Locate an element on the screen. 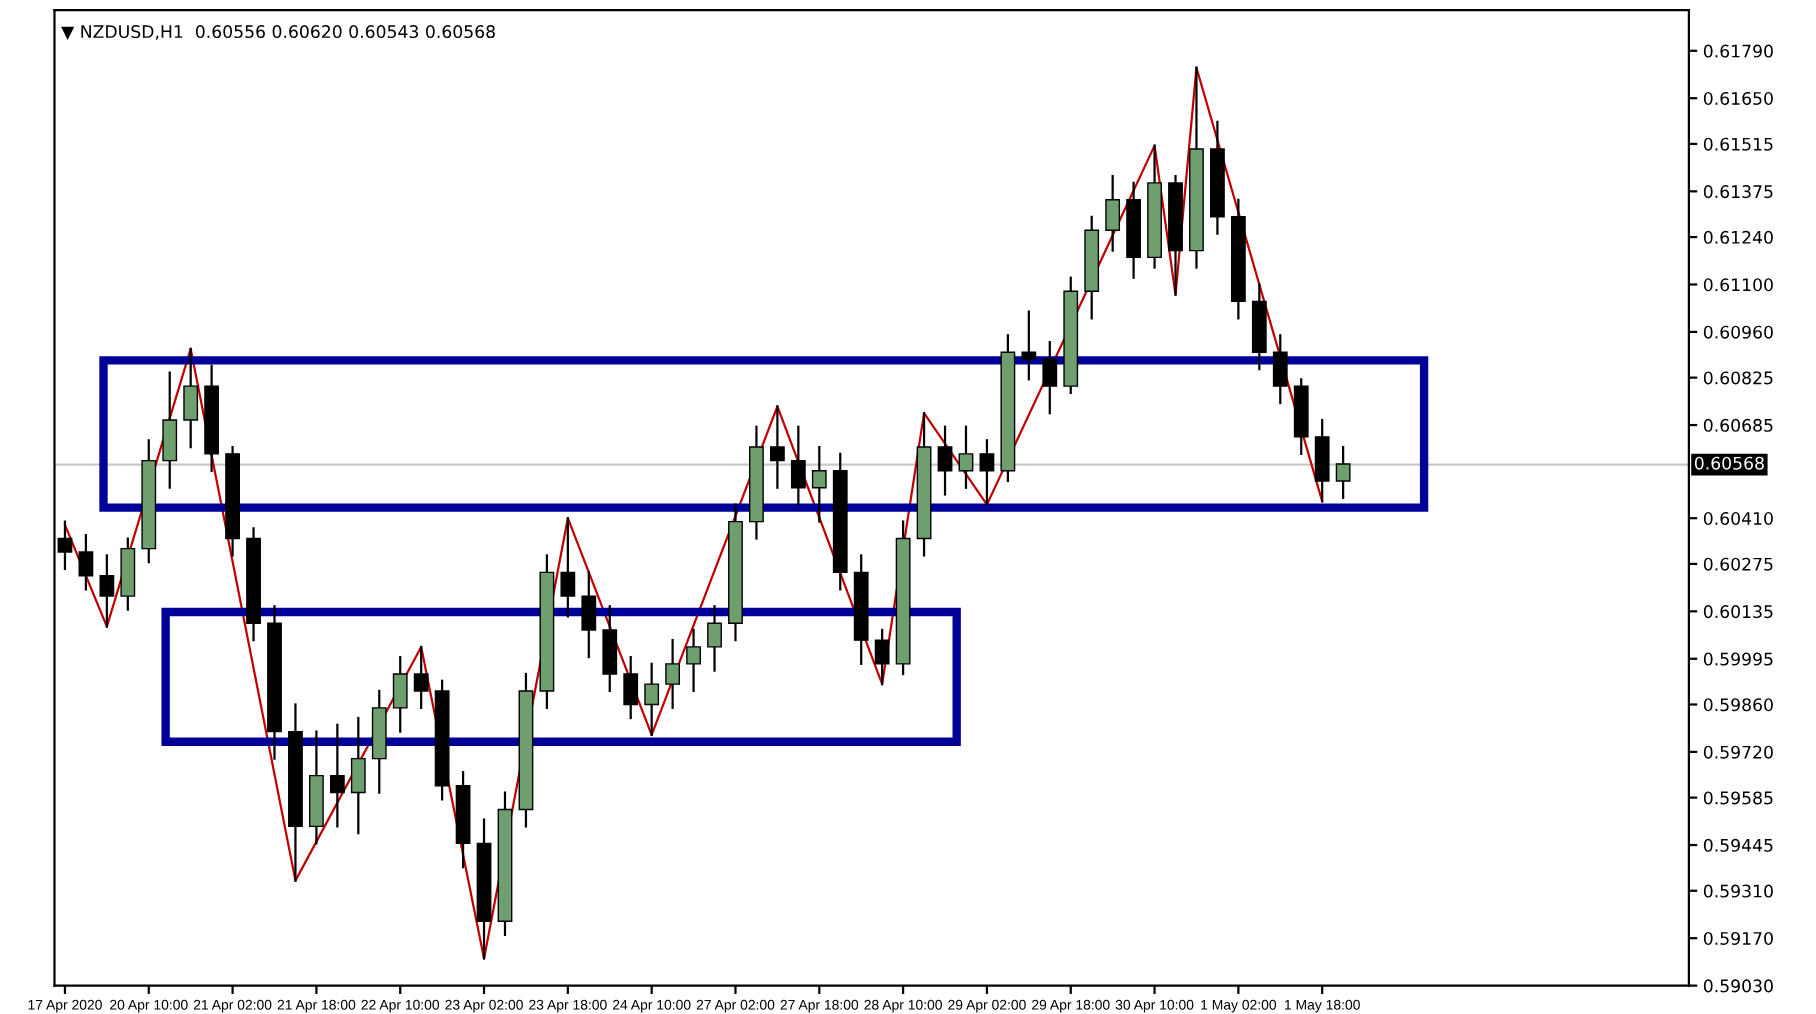  y-tick-label: 0.60960 is located at coordinates (1738, 332).